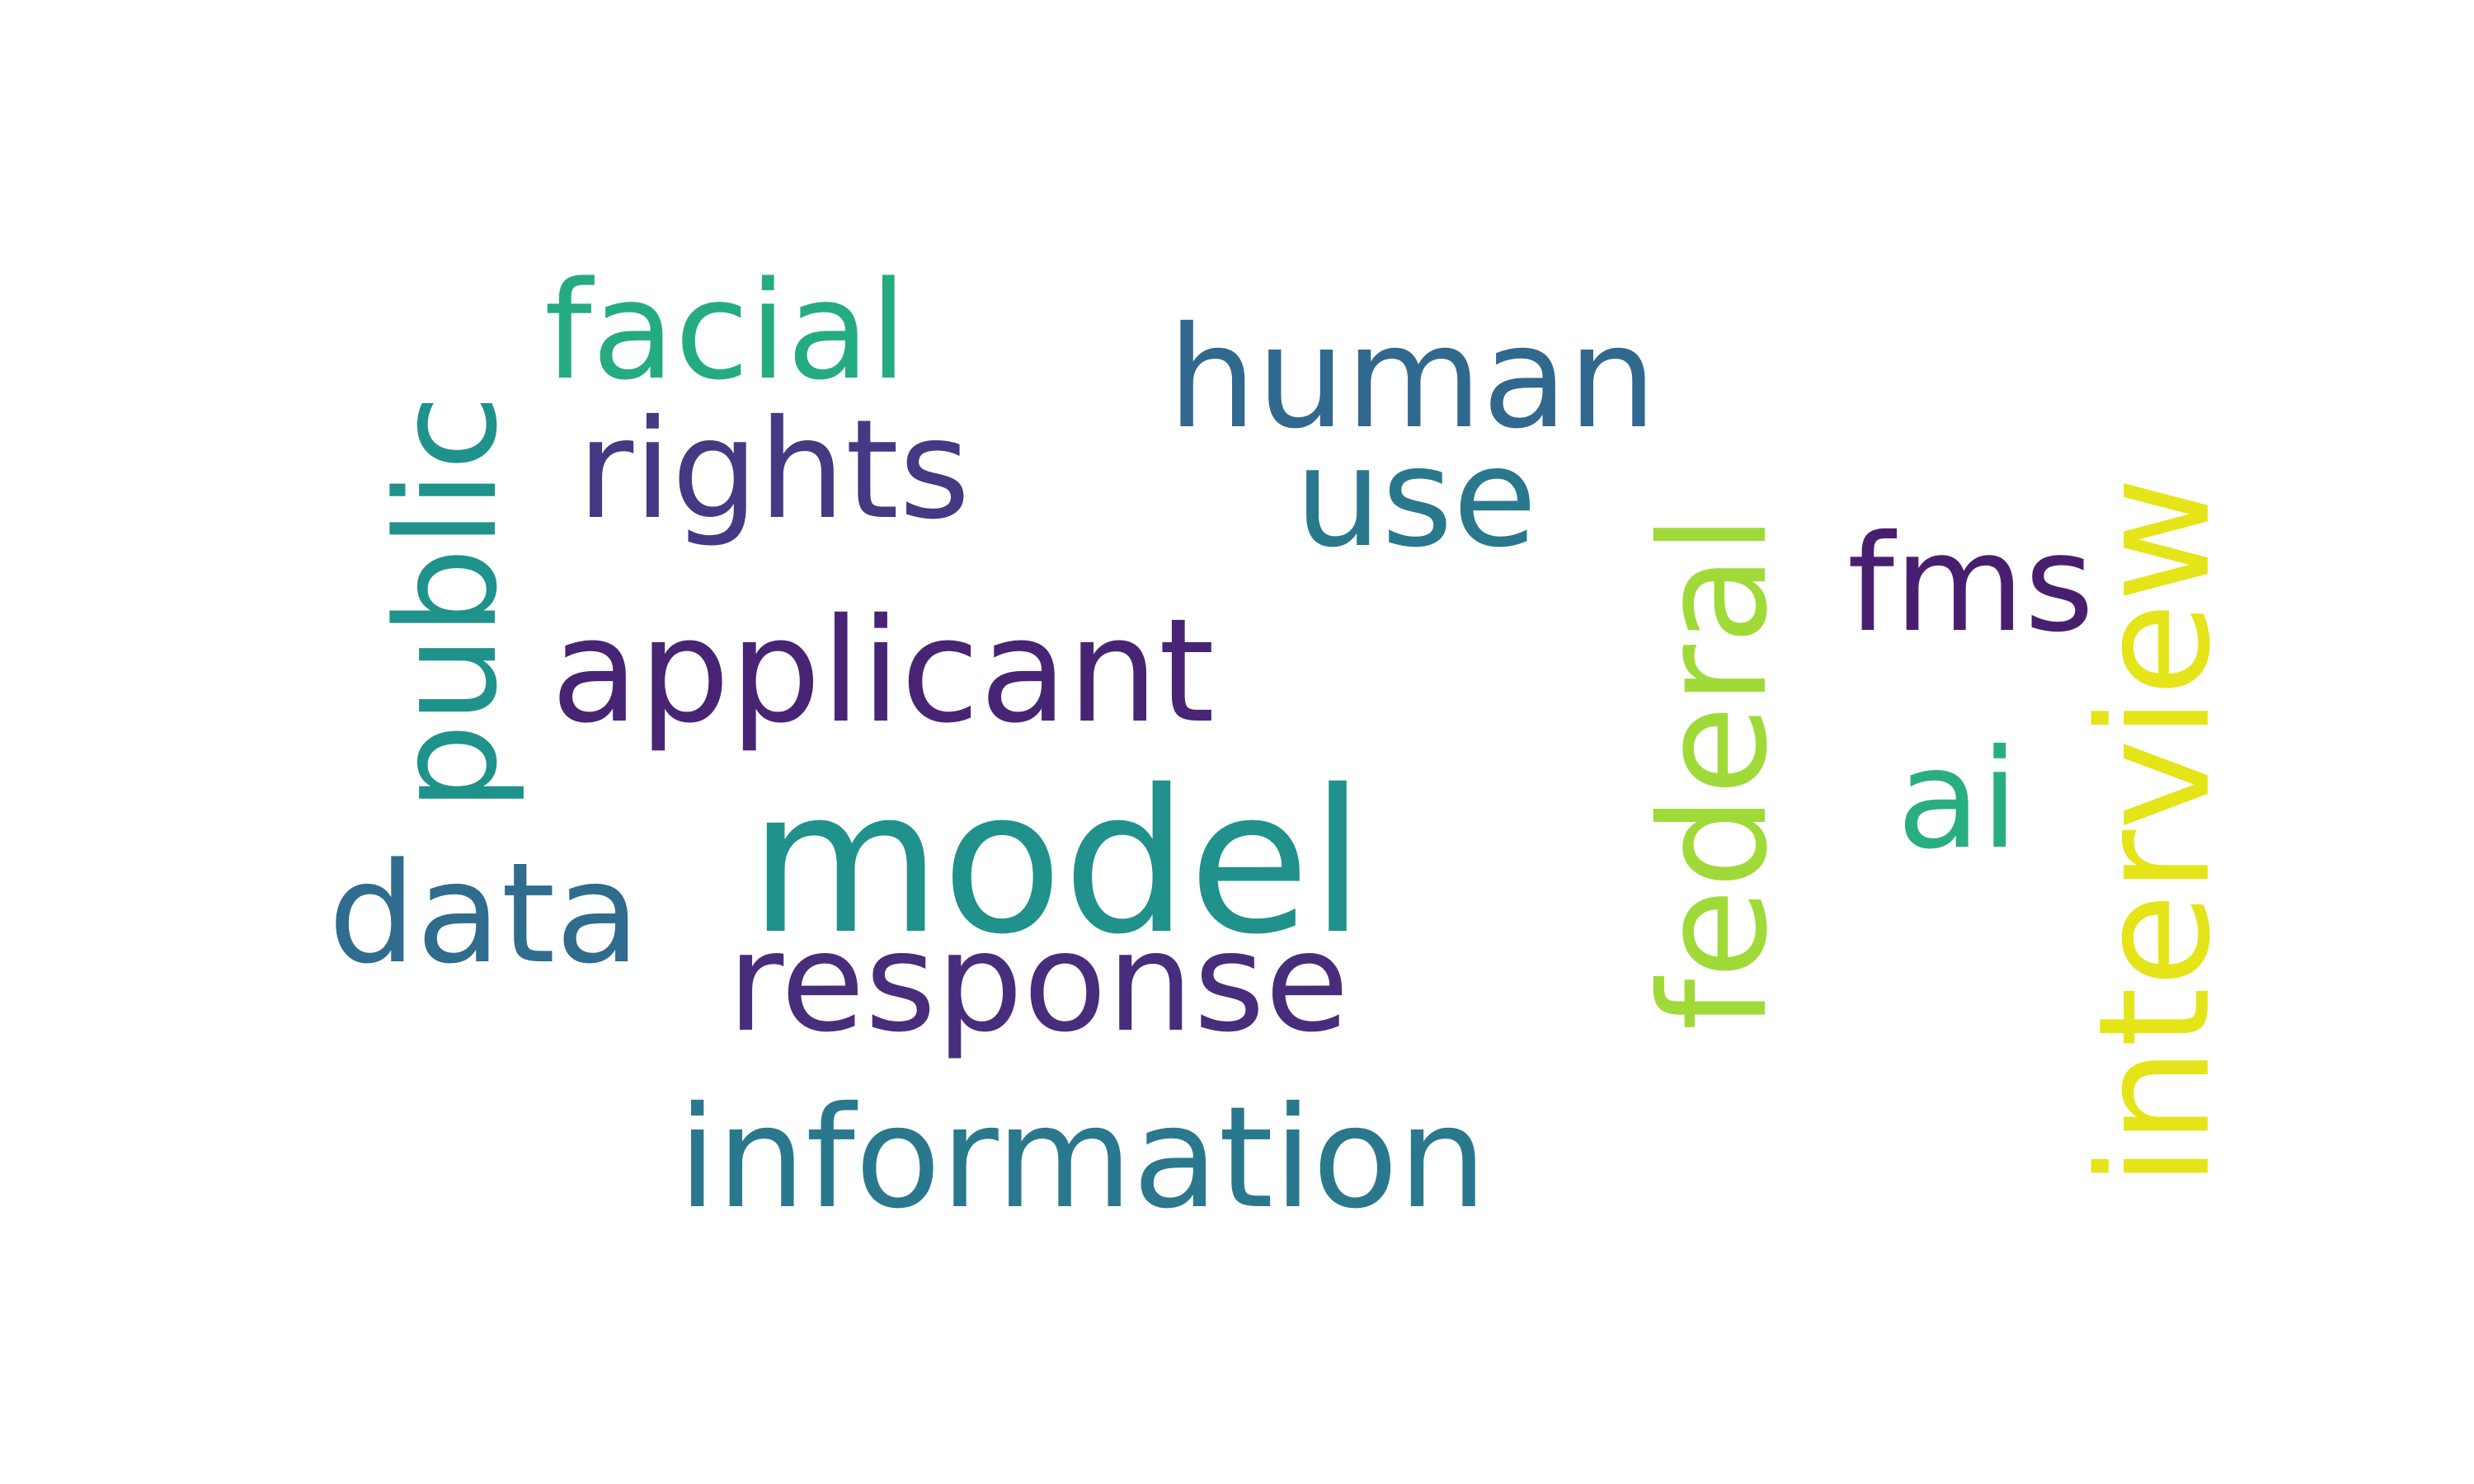 This screenshot has height=1484, width=2474. I want to click on word-ai: ai, so click(1958, 800).